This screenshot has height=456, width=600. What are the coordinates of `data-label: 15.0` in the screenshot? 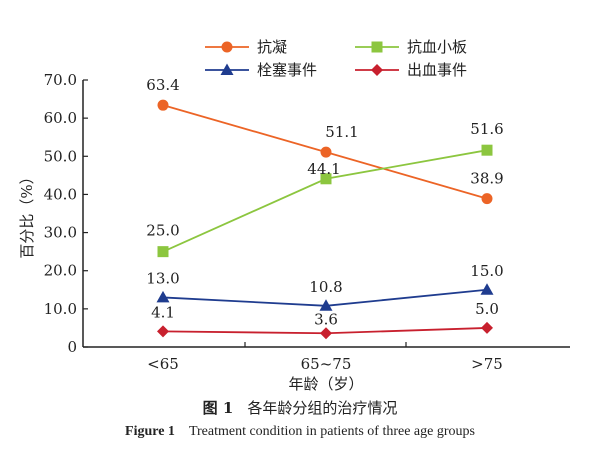 It's located at (486, 271).